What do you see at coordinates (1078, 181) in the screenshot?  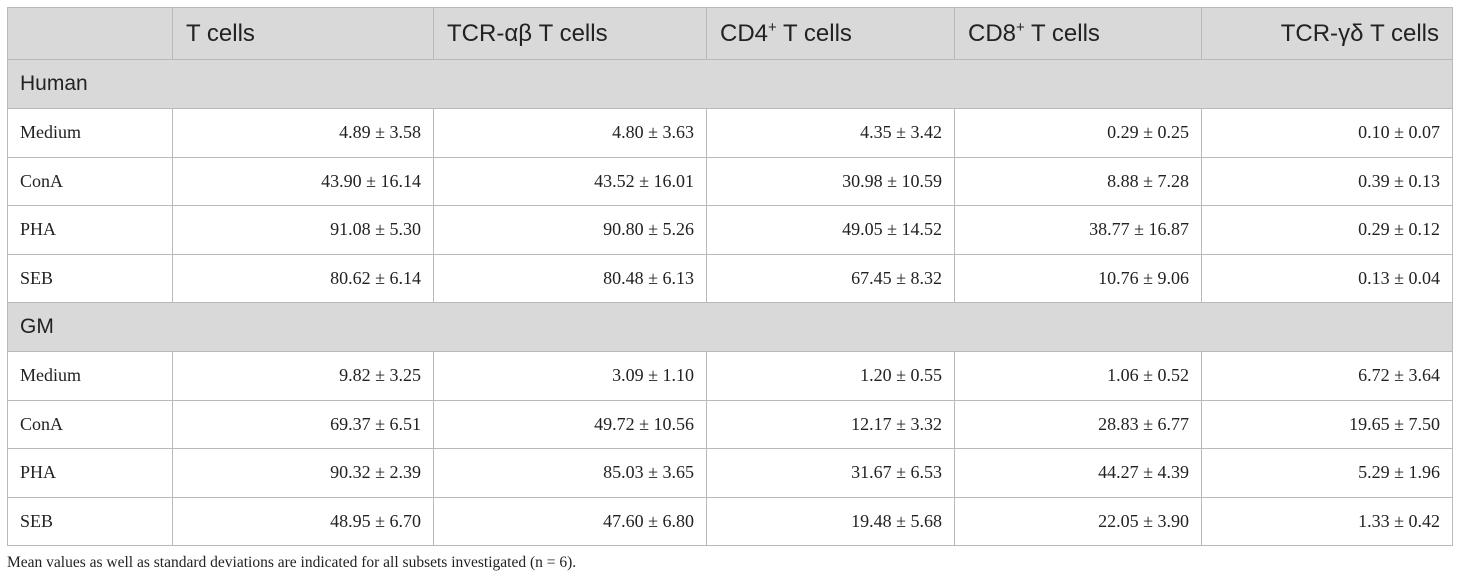 I see `table-cell: 8.88 ± 7.28` at bounding box center [1078, 181].